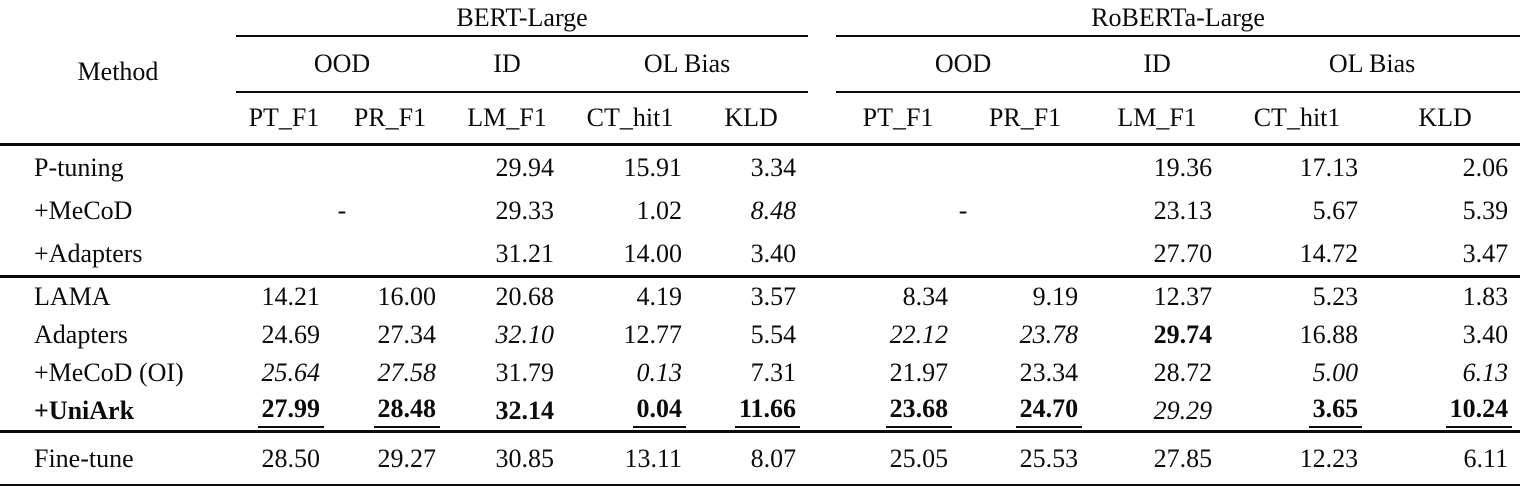 The width and height of the screenshot is (1520, 486). What do you see at coordinates (1372, 64) in the screenshot?
I see `roberta-olbias-header: OL Bias` at bounding box center [1372, 64].